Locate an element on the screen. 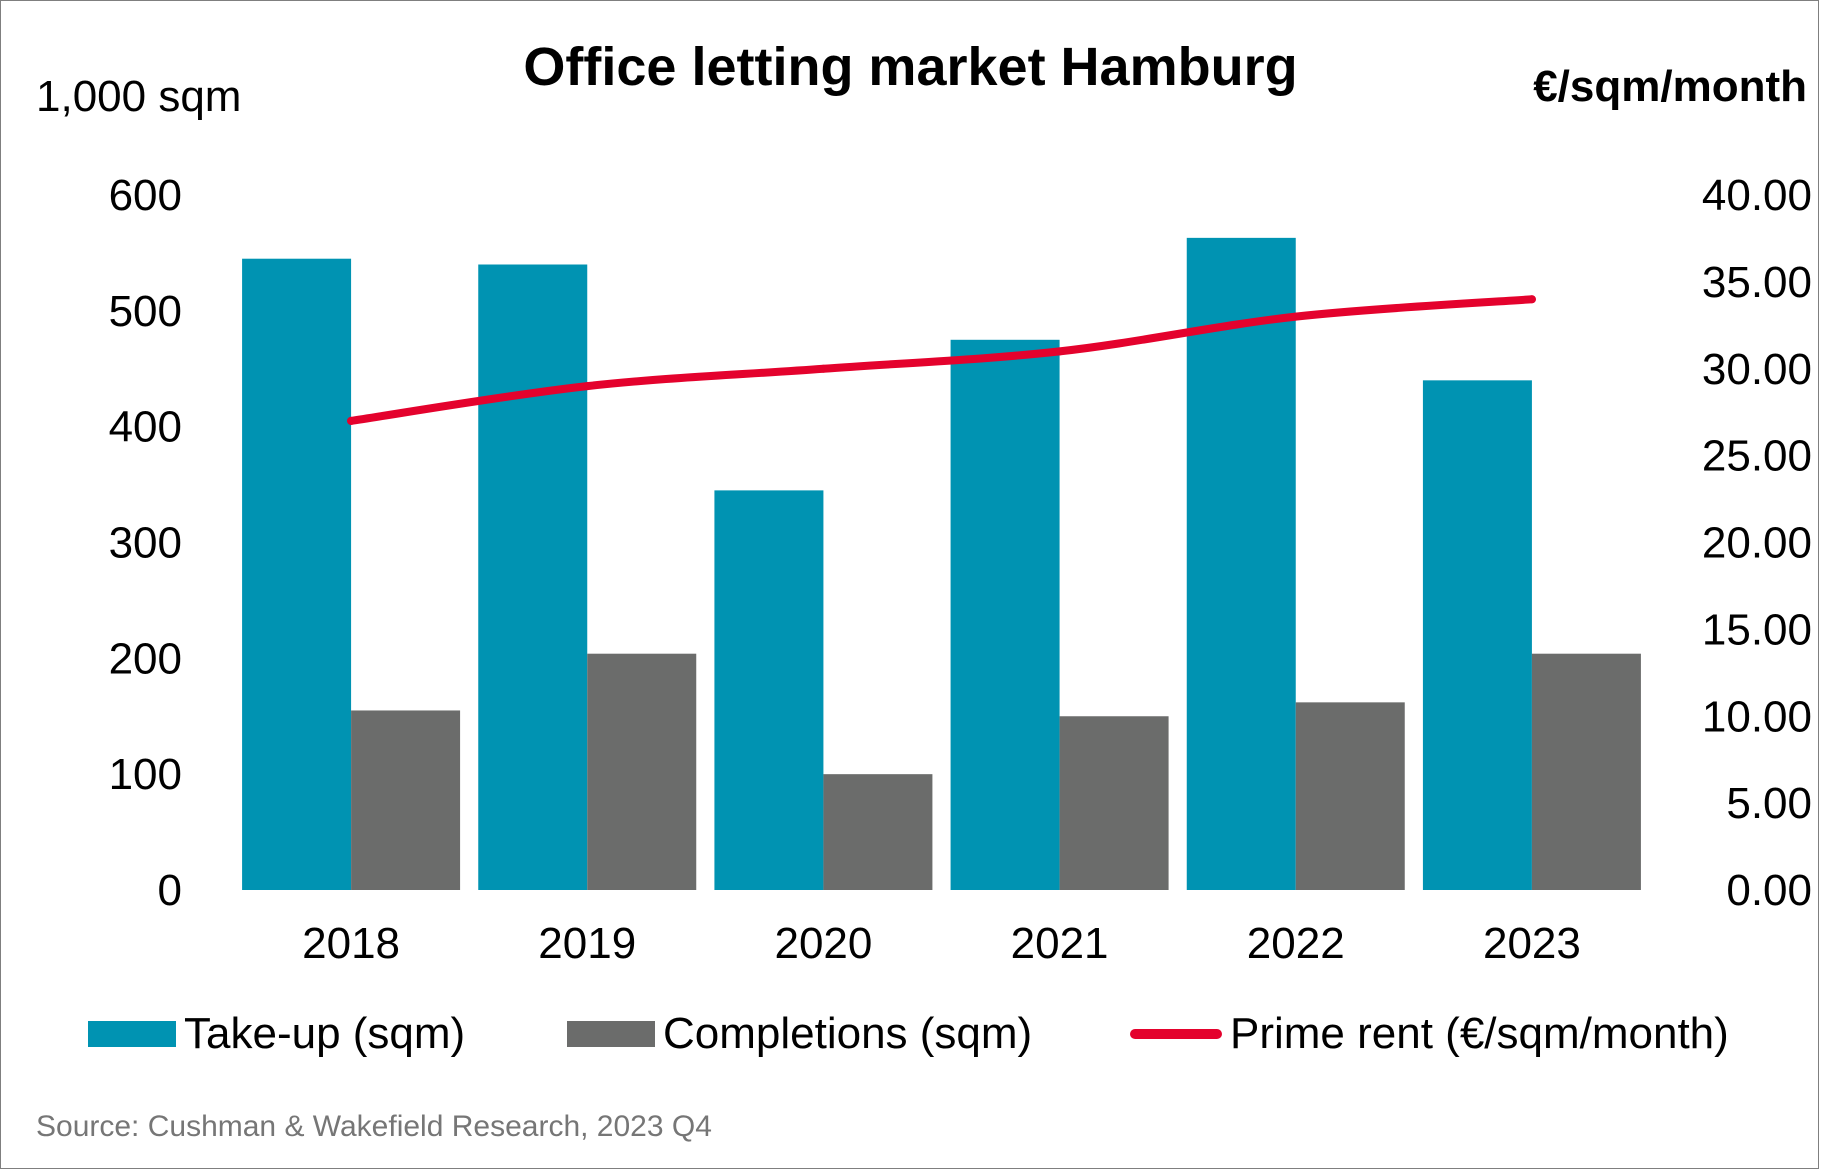 The height and width of the screenshot is (1171, 1821). legend-item-takeup: Take-up (sqm) is located at coordinates (276, 1034).